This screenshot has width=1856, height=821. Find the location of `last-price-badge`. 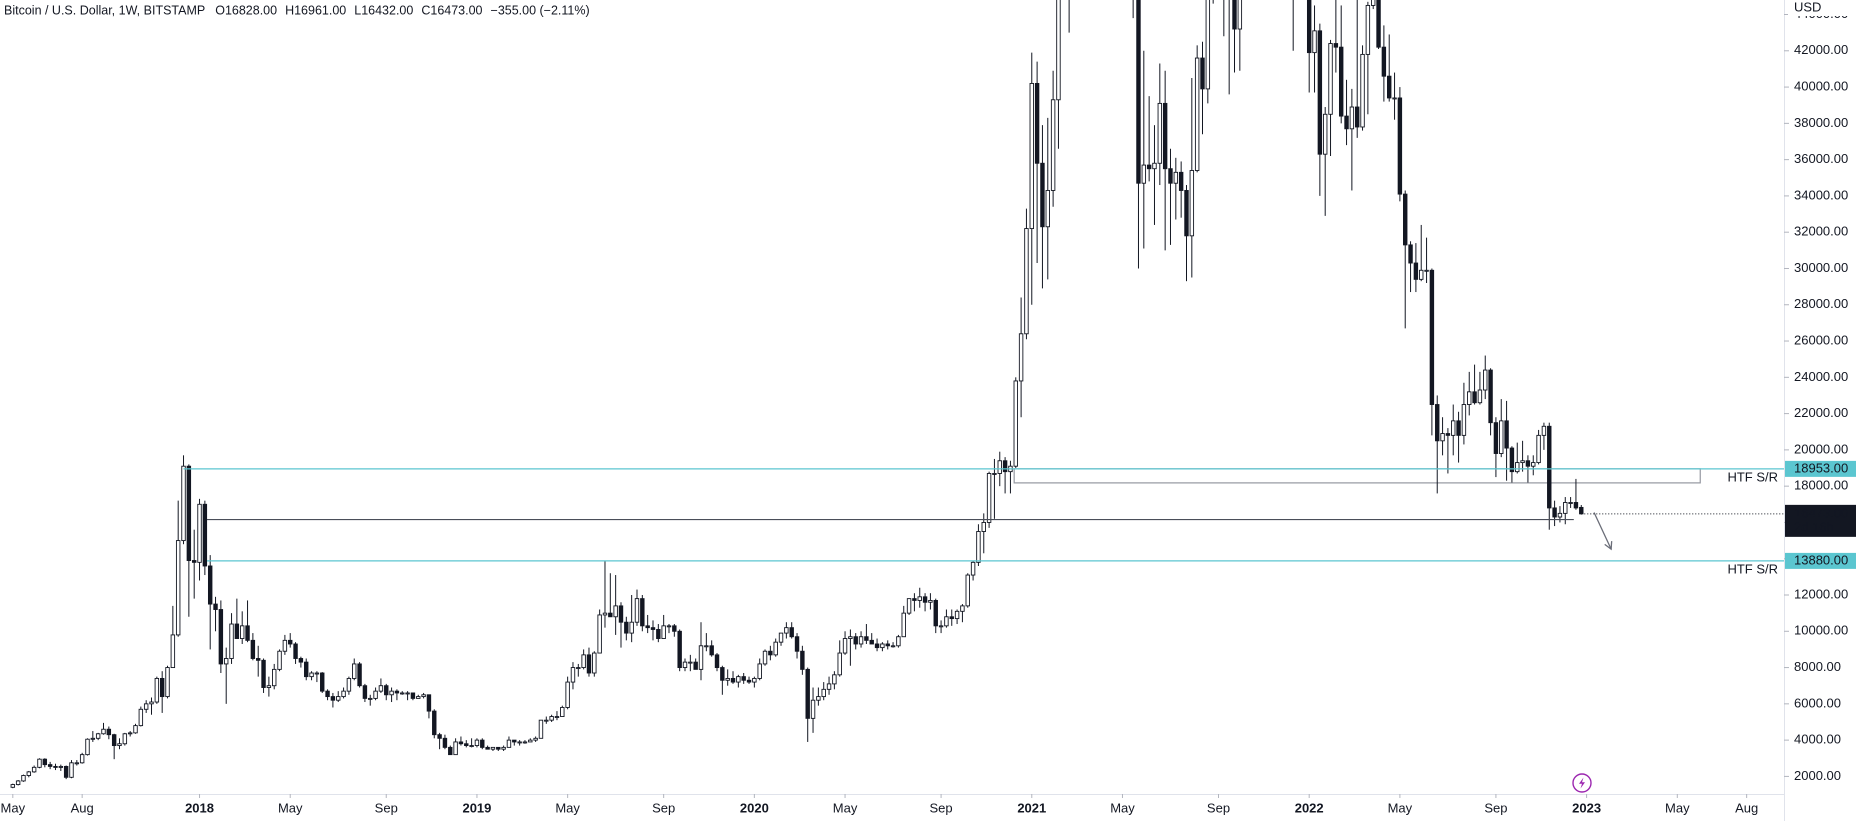

last-price-badge is located at coordinates (1820, 520).